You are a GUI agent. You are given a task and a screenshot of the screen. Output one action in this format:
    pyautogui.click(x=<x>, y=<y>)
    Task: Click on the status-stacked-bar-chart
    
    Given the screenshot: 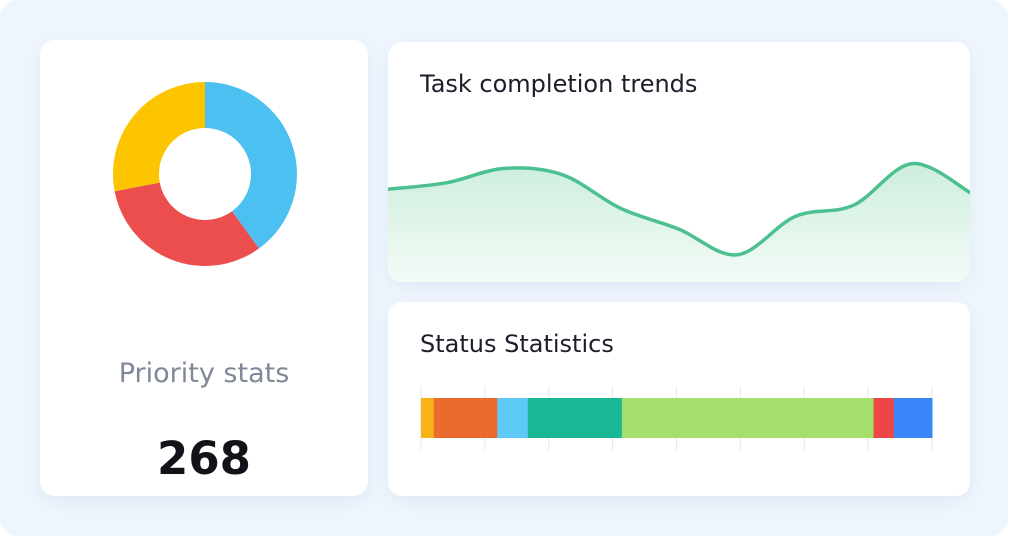 What is the action you would take?
    pyautogui.click(x=676, y=418)
    